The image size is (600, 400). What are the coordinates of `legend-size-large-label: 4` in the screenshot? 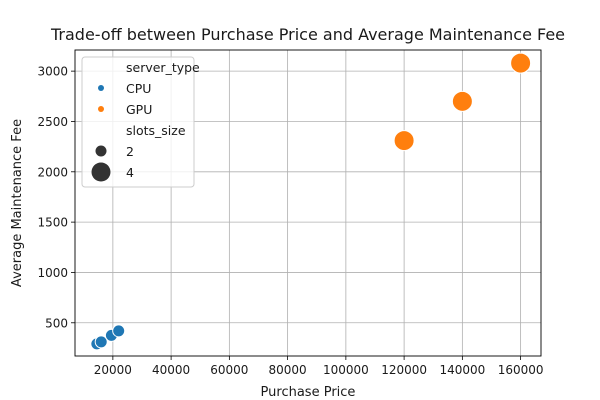 It's located at (130, 172).